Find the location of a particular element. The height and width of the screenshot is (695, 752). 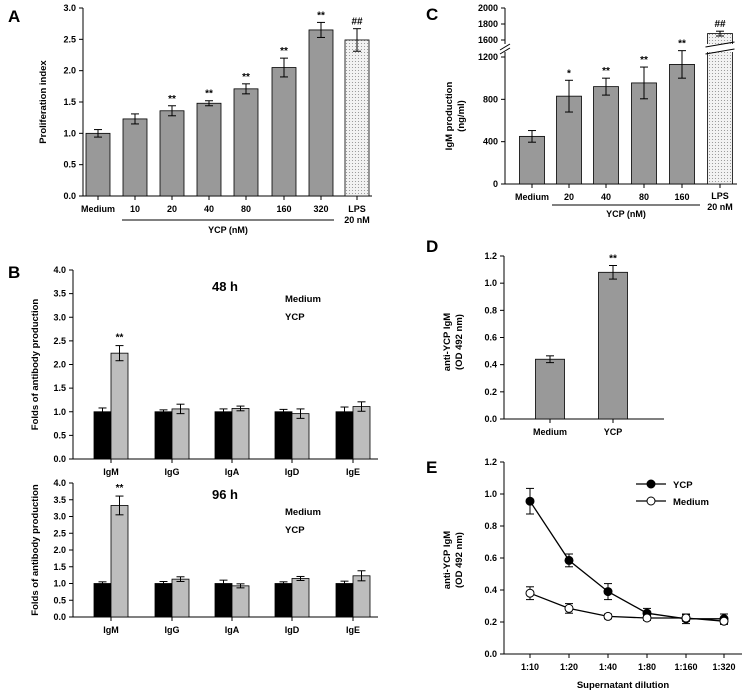

panel-c-y-tick-label: 1200 is located at coordinates (488, 57).